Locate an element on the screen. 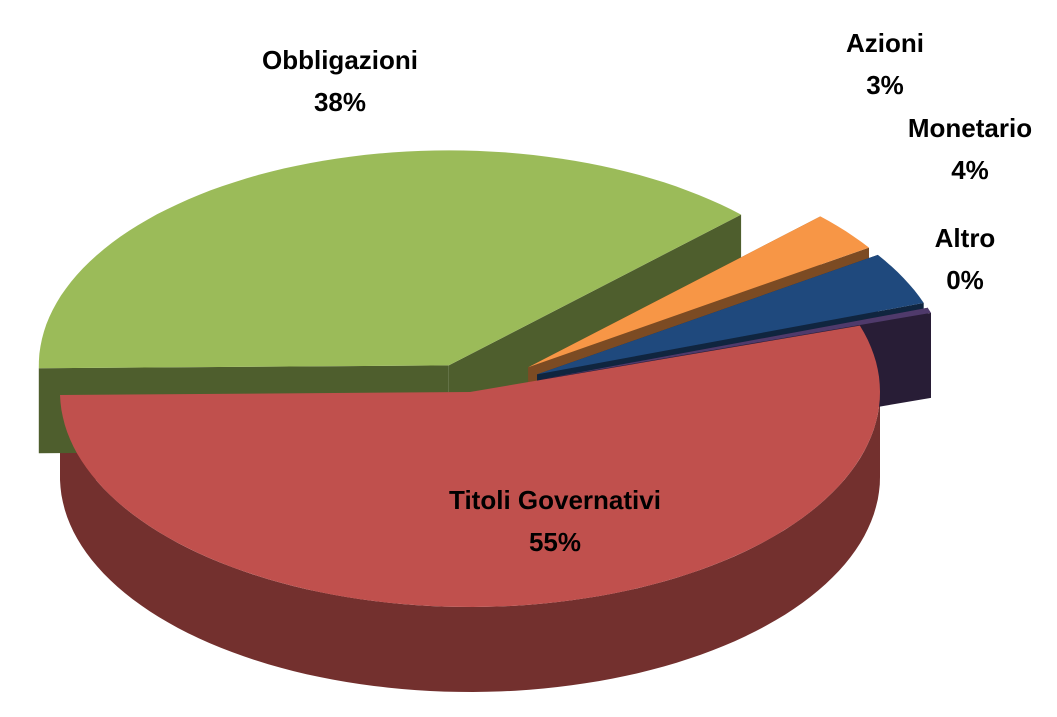 The image size is (1057, 717). category-label: Titoli Governativi is located at coordinates (555, 500).